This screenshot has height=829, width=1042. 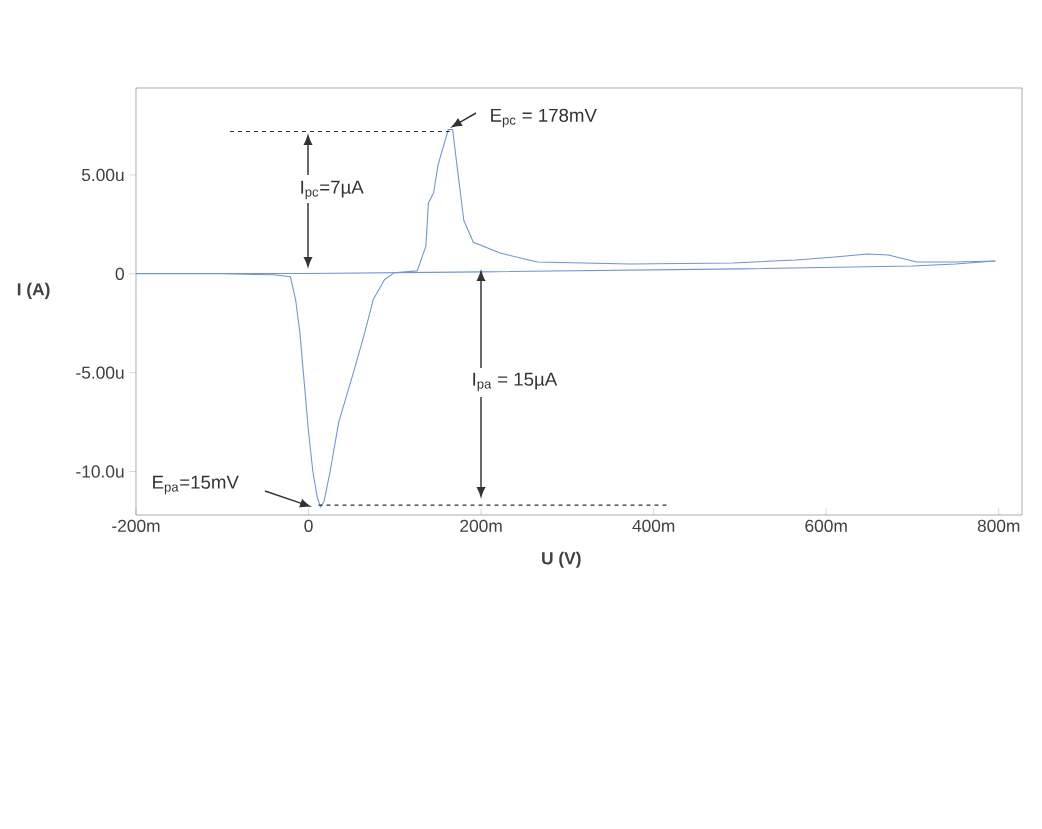 I want to click on x-tick-label: 600m, so click(x=826, y=525).